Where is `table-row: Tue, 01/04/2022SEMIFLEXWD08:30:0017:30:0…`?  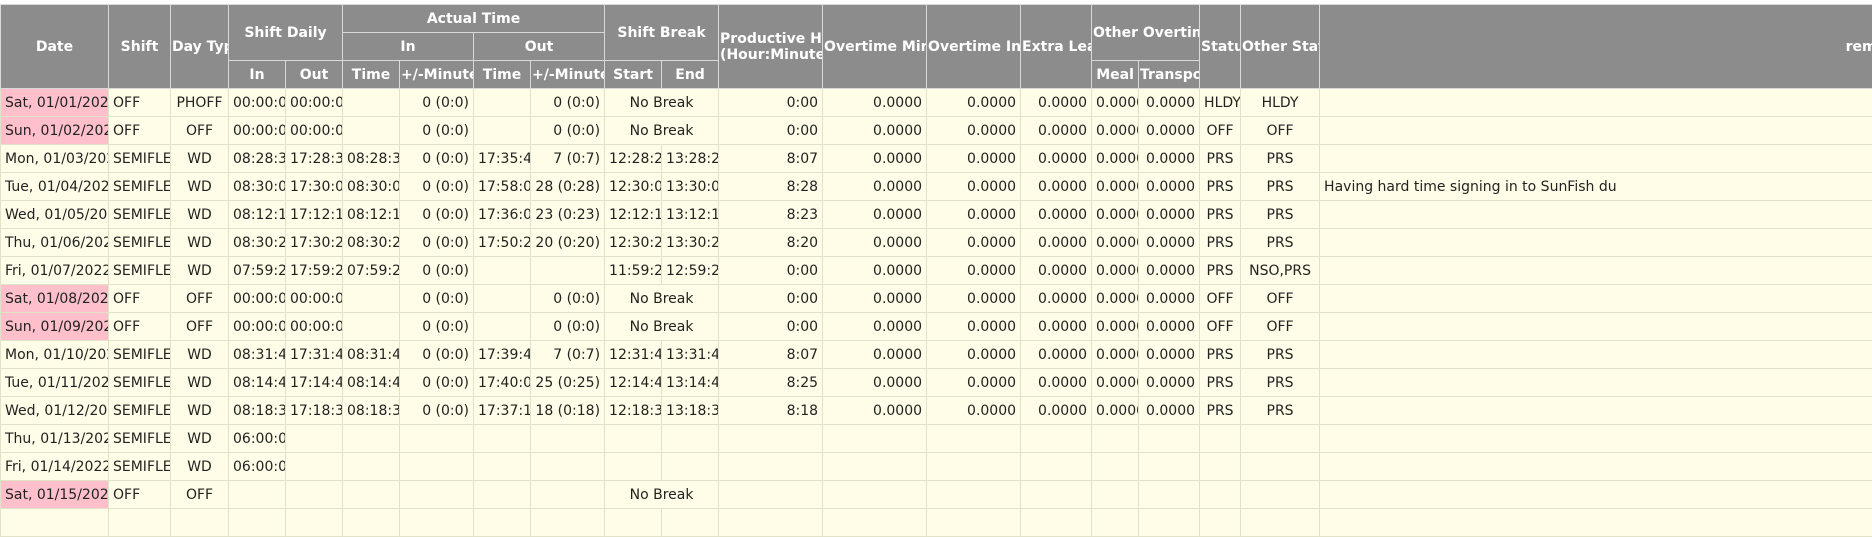 table-row: Tue, 01/04/2022SEMIFLEXWD08:30:0017:30:0… is located at coordinates (936, 187).